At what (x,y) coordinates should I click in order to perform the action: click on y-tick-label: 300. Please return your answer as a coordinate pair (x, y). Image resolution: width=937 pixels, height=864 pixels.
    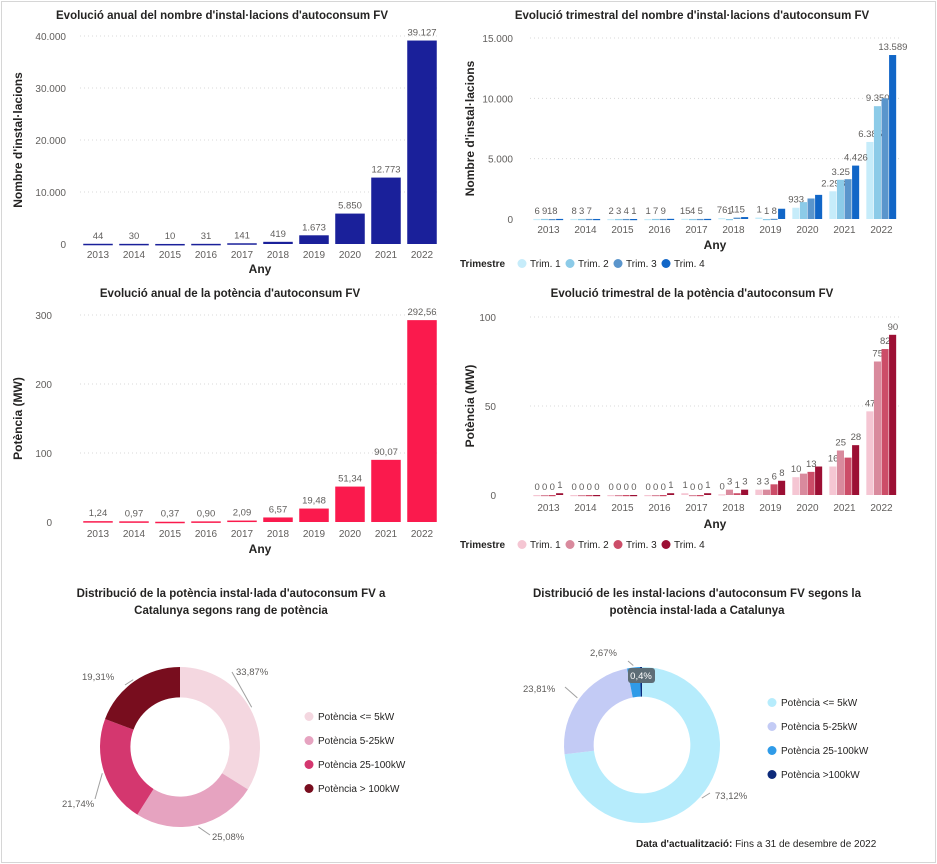
    Looking at the image, I should click on (43, 316).